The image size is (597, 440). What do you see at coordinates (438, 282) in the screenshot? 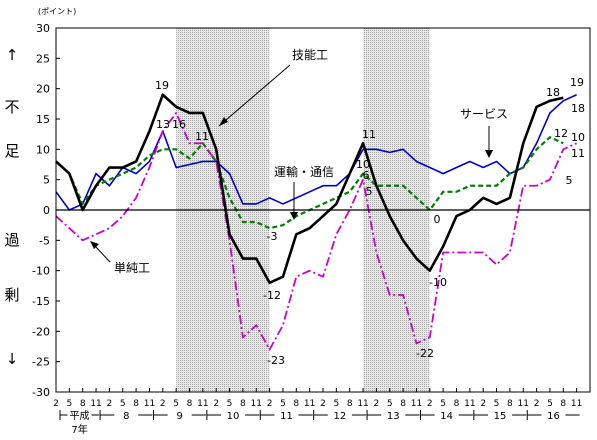
I see `data-label: -10` at bounding box center [438, 282].